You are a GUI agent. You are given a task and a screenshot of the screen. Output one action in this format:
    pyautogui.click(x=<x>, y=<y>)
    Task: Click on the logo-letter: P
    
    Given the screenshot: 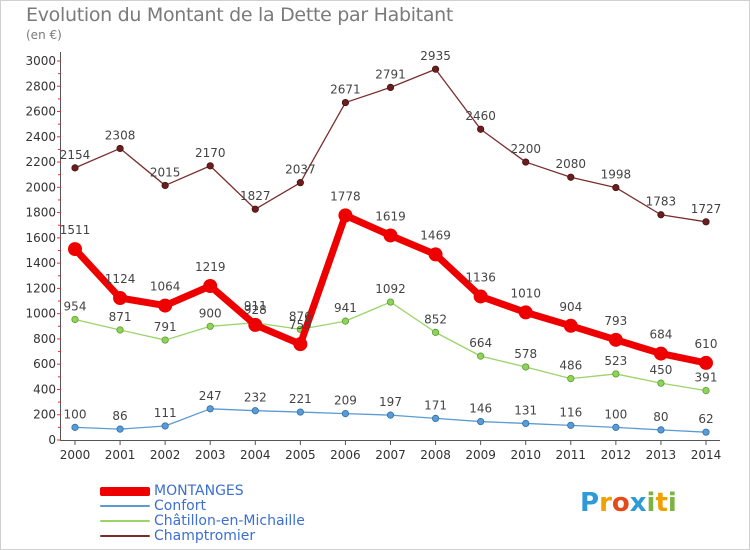 What is the action you would take?
    pyautogui.click(x=590, y=503)
    